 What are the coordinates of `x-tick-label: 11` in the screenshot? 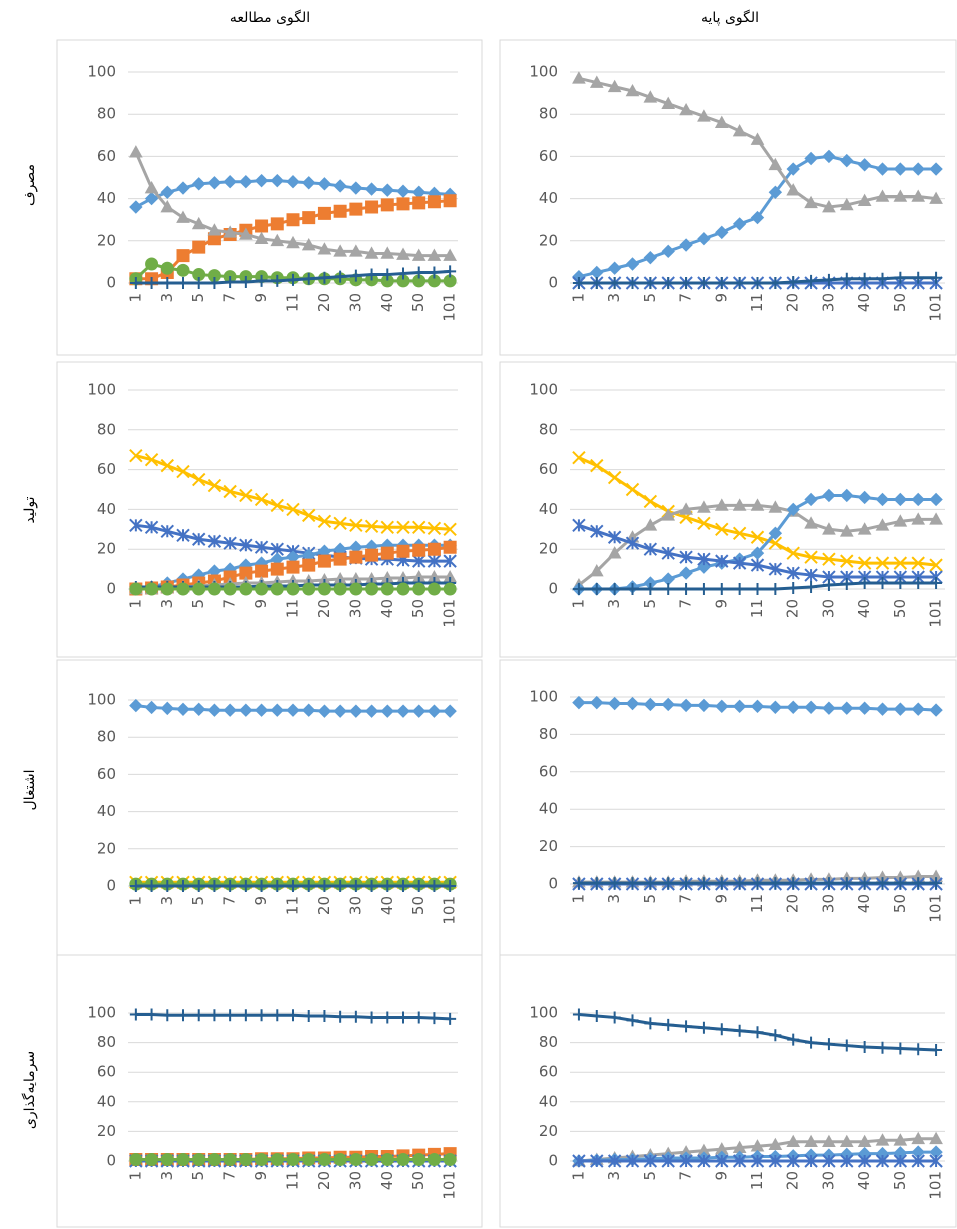 It's located at (757, 302).